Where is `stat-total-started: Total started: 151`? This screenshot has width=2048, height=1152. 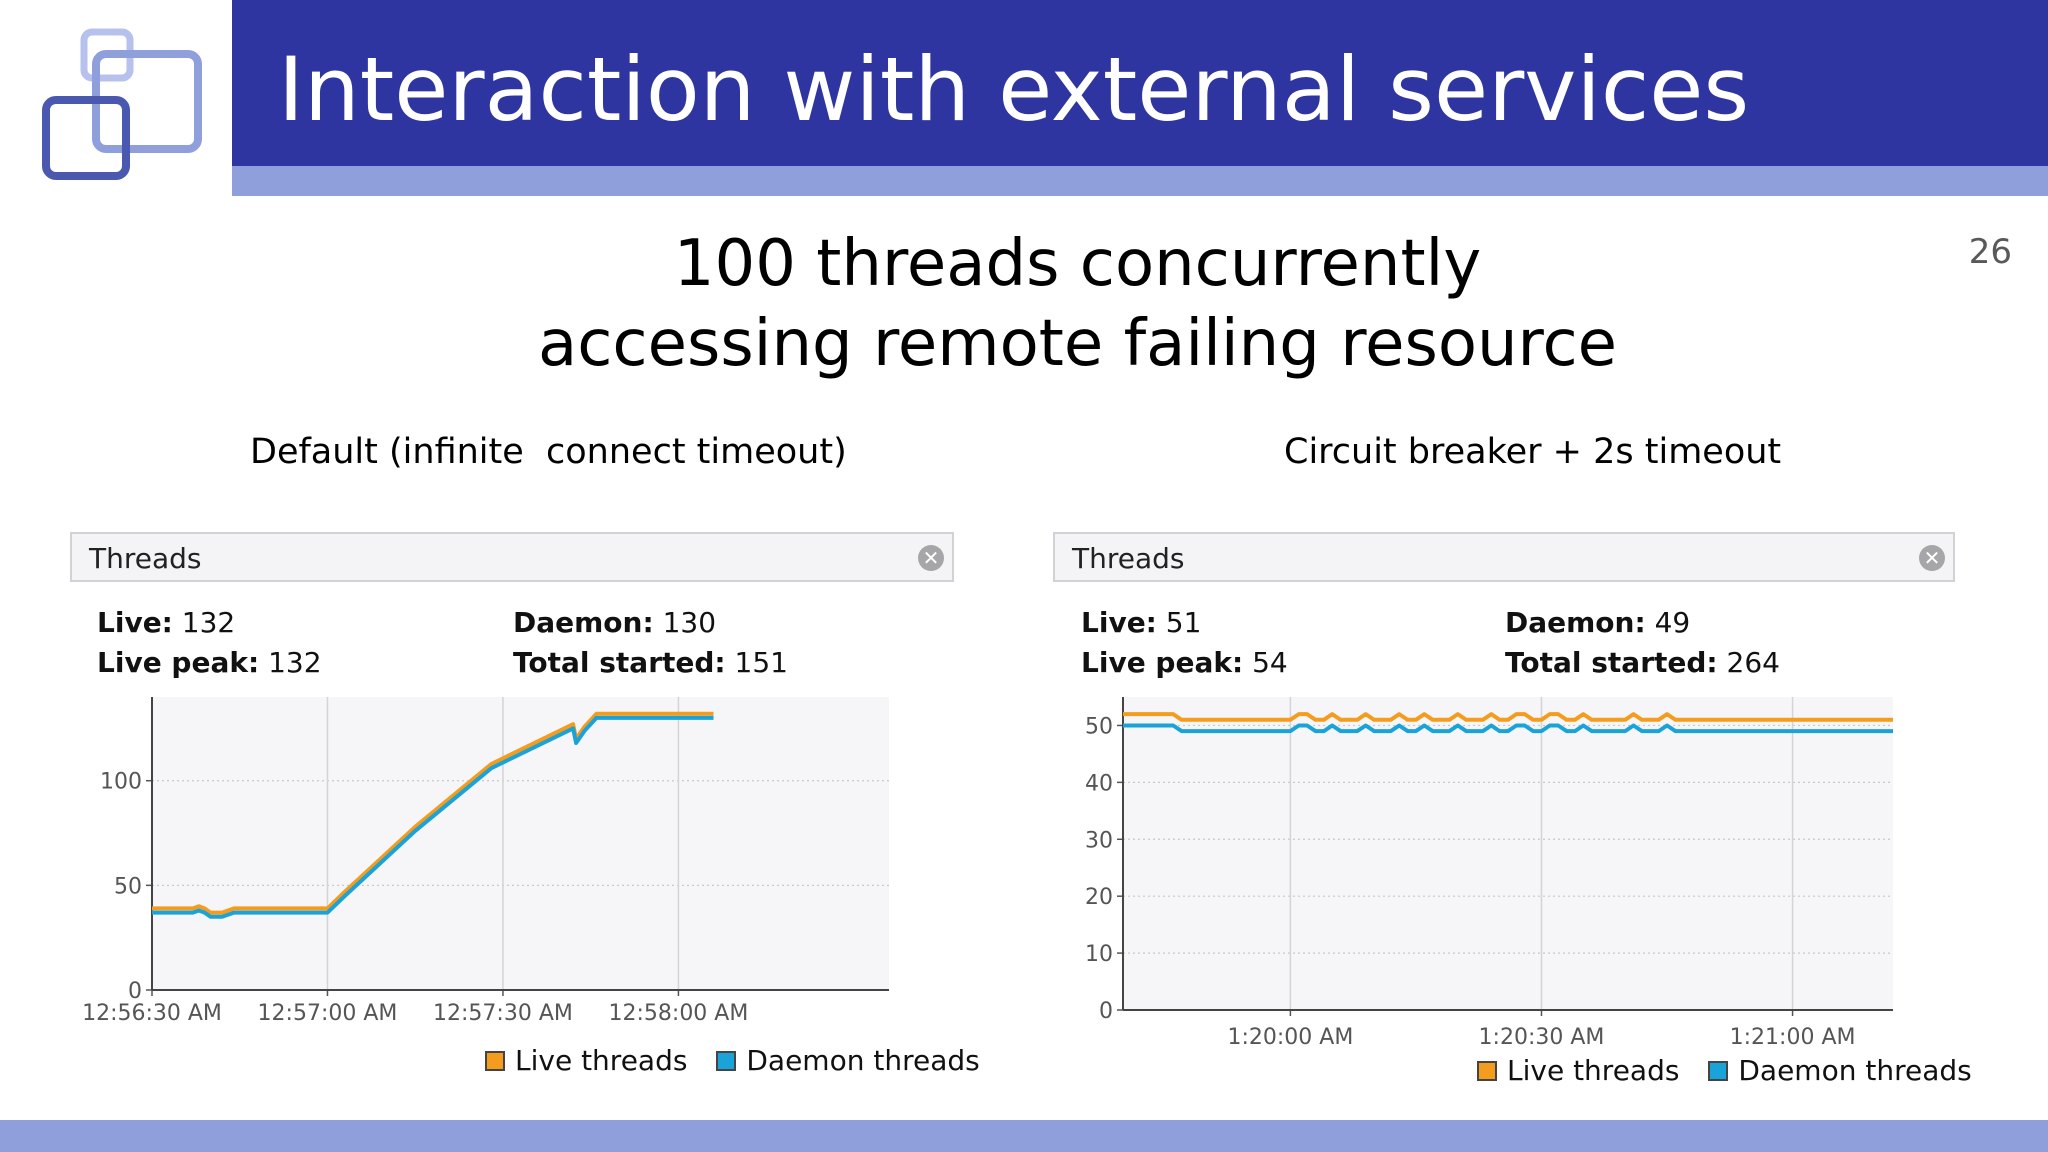
stat-total-started: Total started: 151 is located at coordinates (650, 662).